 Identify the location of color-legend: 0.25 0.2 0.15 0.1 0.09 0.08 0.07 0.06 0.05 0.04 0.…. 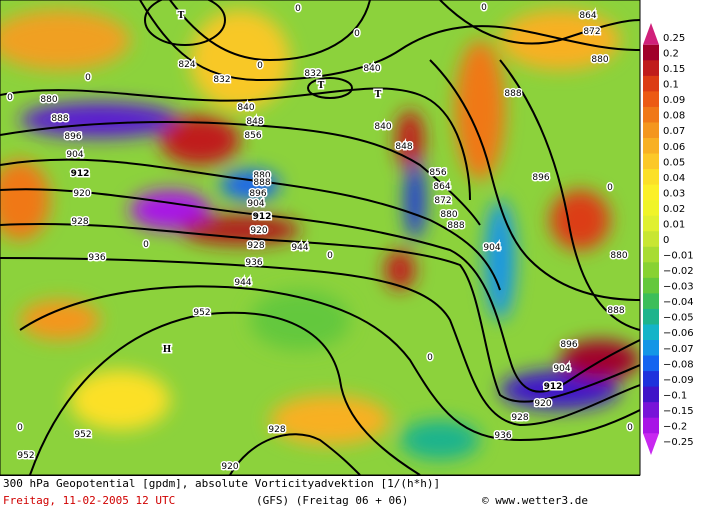
(668, 239).